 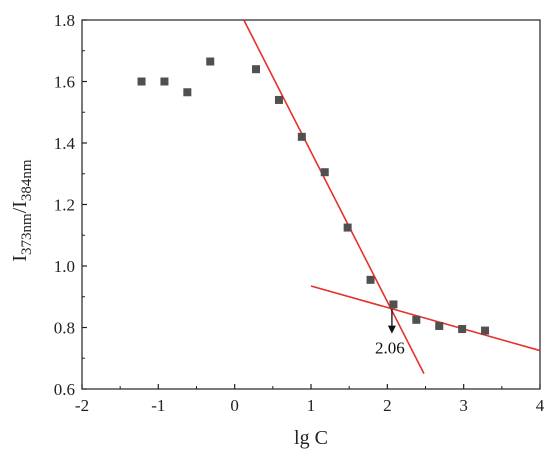 I want to click on x-tick-label: 2, so click(x=387, y=405).